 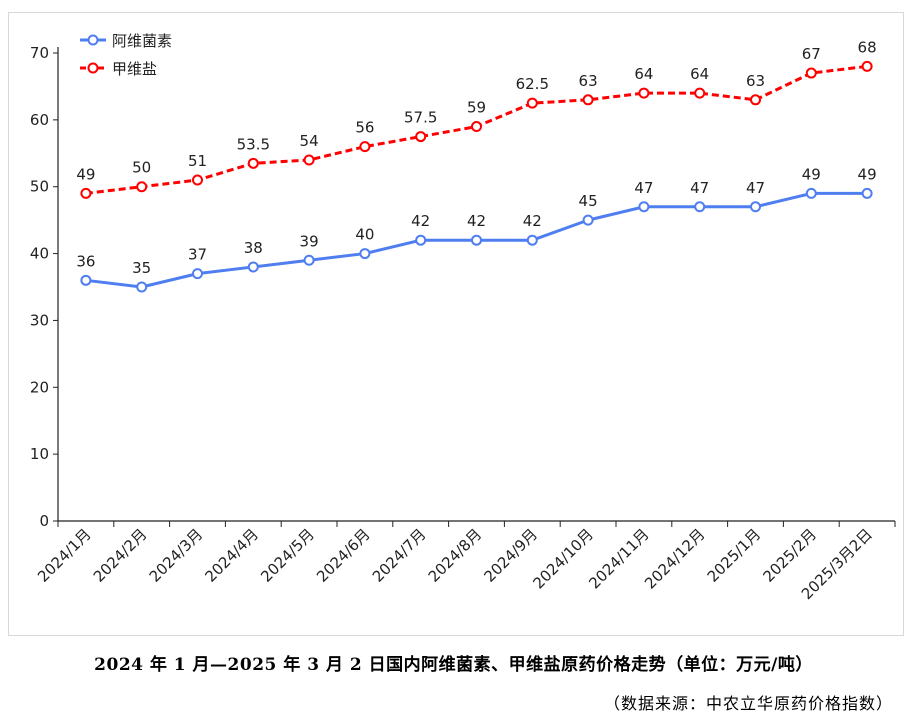 I want to click on series-2-data-label: 59, so click(x=476, y=108).